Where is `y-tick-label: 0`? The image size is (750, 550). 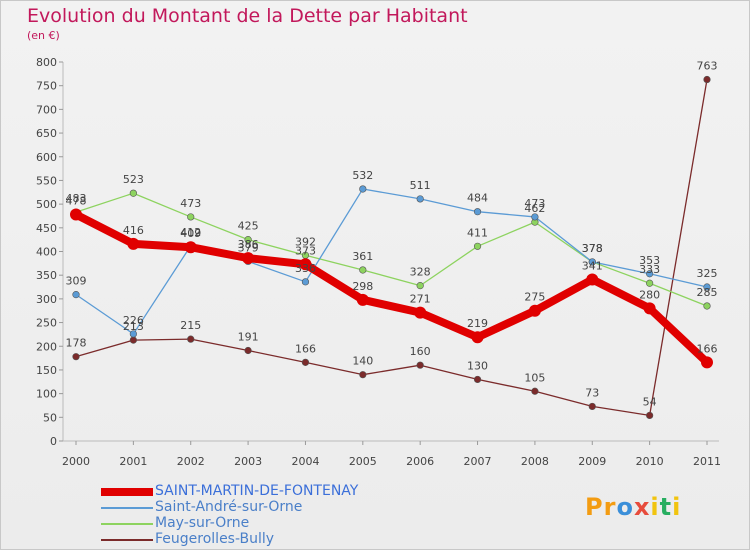
y-tick-label: 0 is located at coordinates (53, 441).